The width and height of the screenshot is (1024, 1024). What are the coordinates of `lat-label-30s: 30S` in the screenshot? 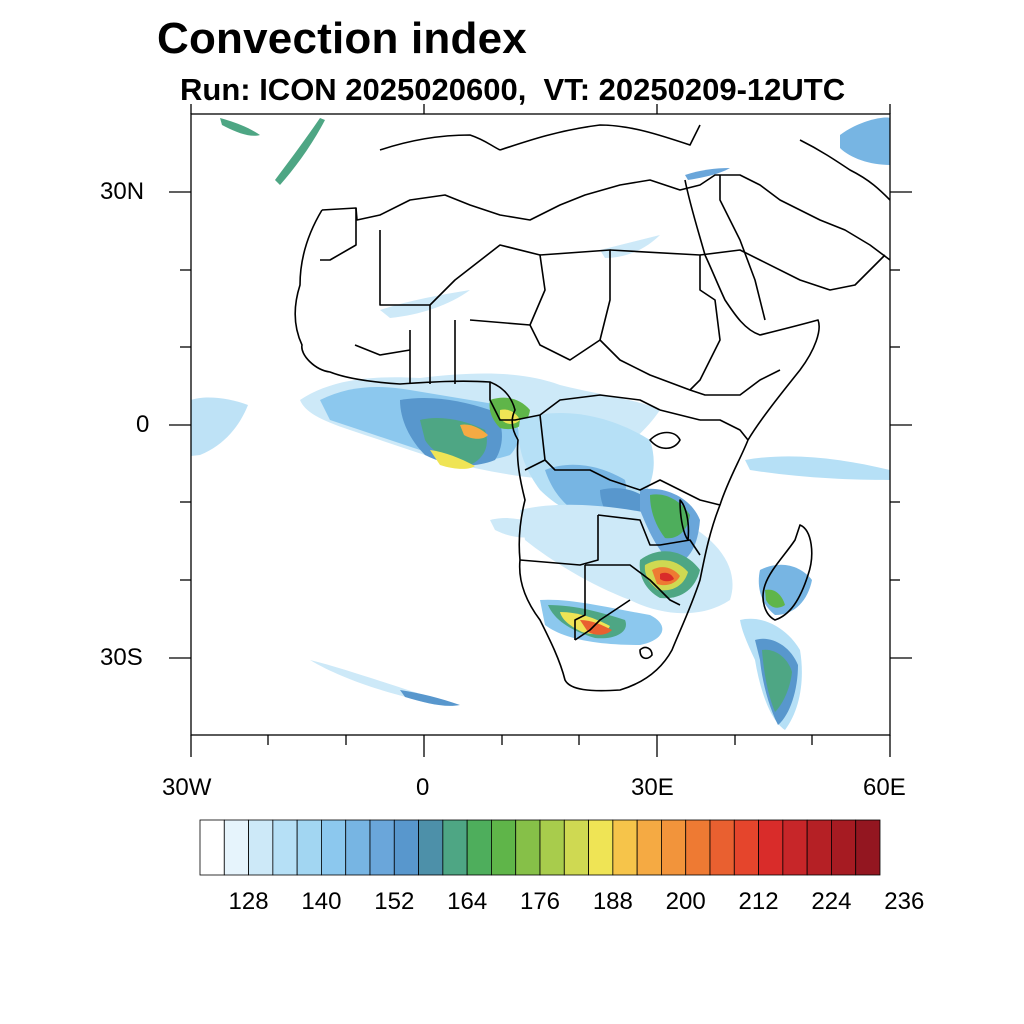 It's located at (121, 657).